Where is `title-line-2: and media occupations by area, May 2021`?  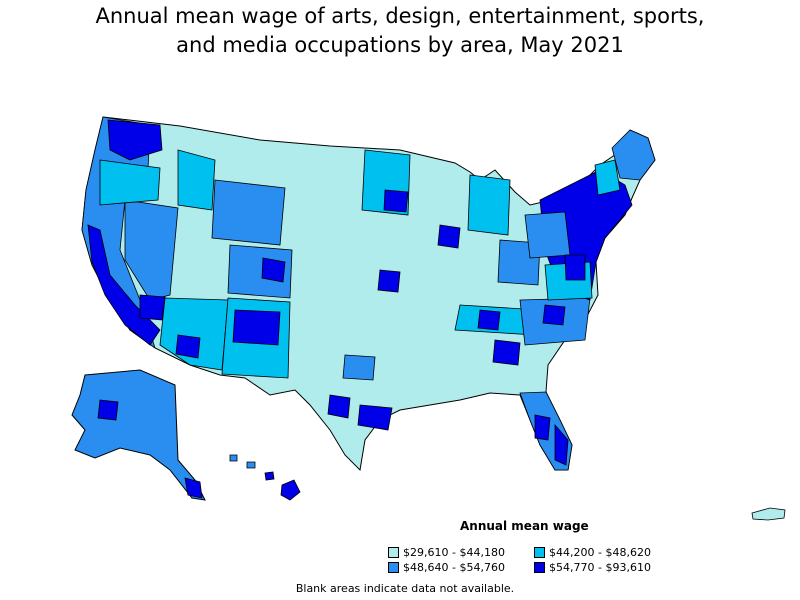
title-line-2: and media occupations by area, May 2021 is located at coordinates (400, 45).